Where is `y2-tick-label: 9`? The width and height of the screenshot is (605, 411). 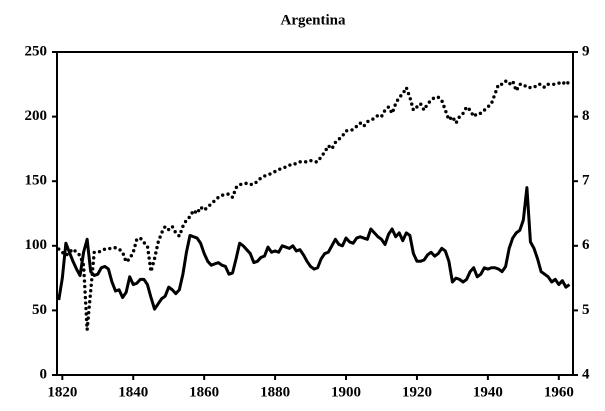
y2-tick-label: 9 is located at coordinates (586, 51).